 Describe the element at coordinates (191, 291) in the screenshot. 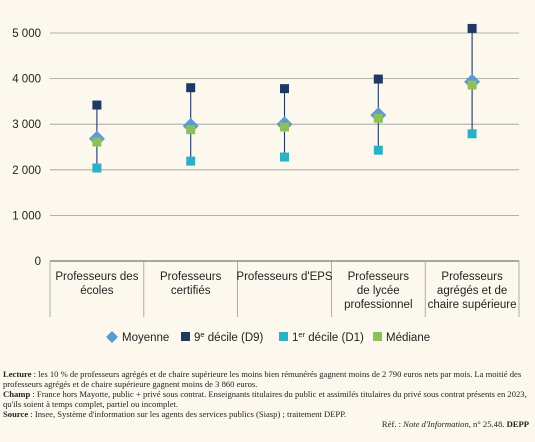

I see `category-label-line: certifiés` at that location.